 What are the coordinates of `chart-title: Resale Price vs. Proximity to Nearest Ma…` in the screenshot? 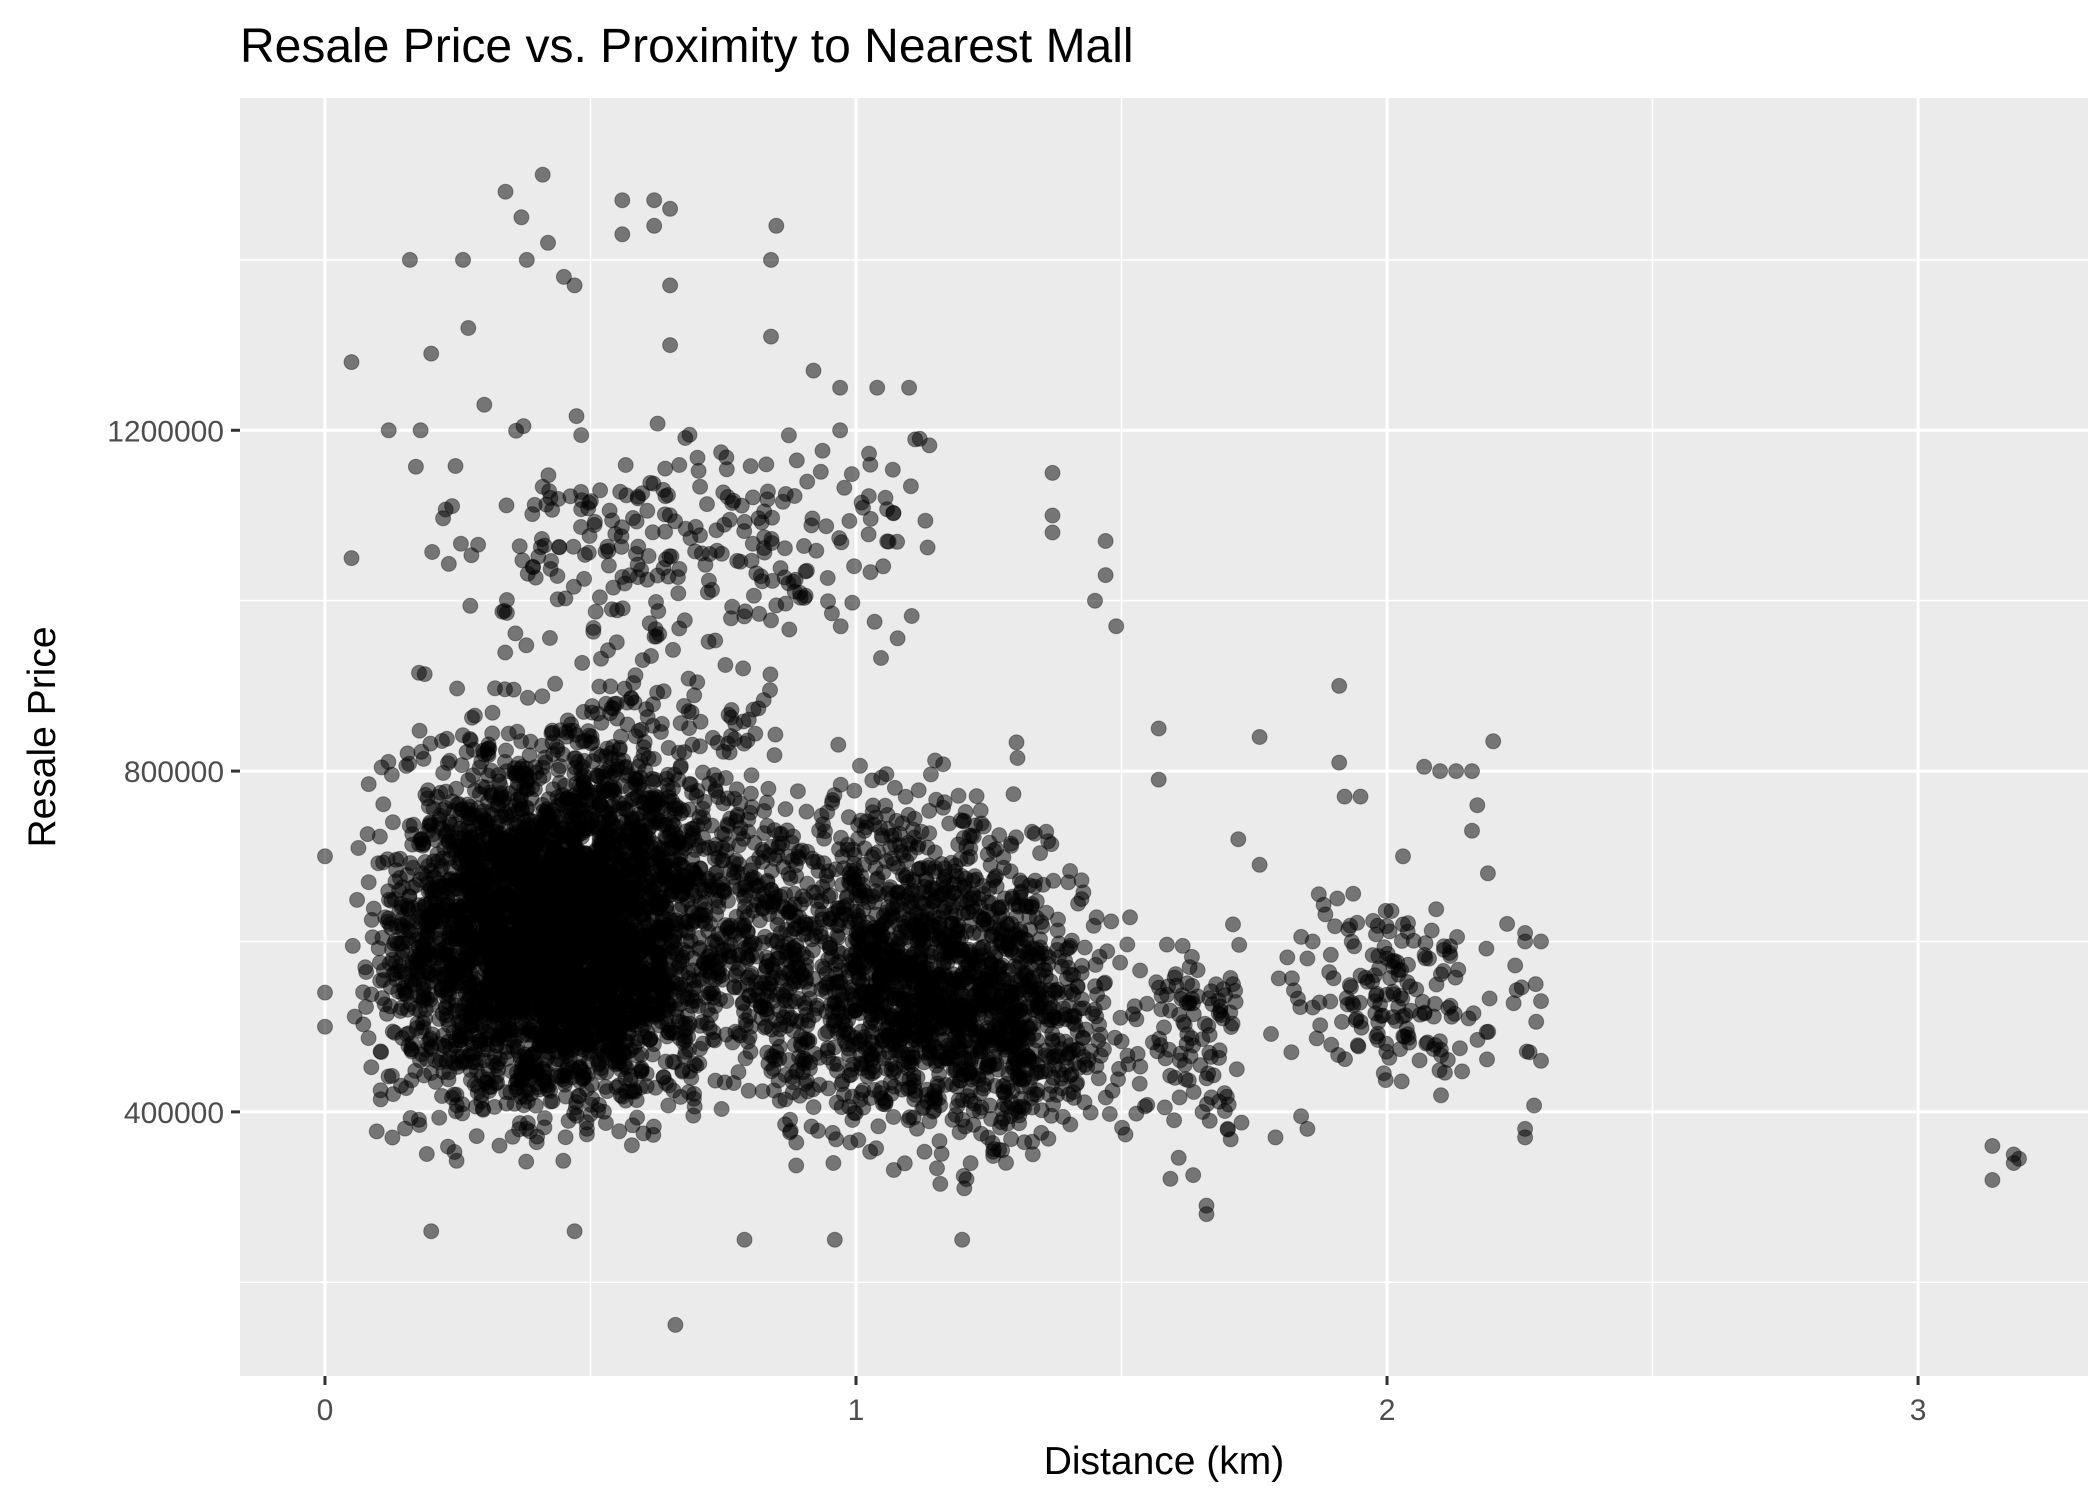 It's located at (687, 46).